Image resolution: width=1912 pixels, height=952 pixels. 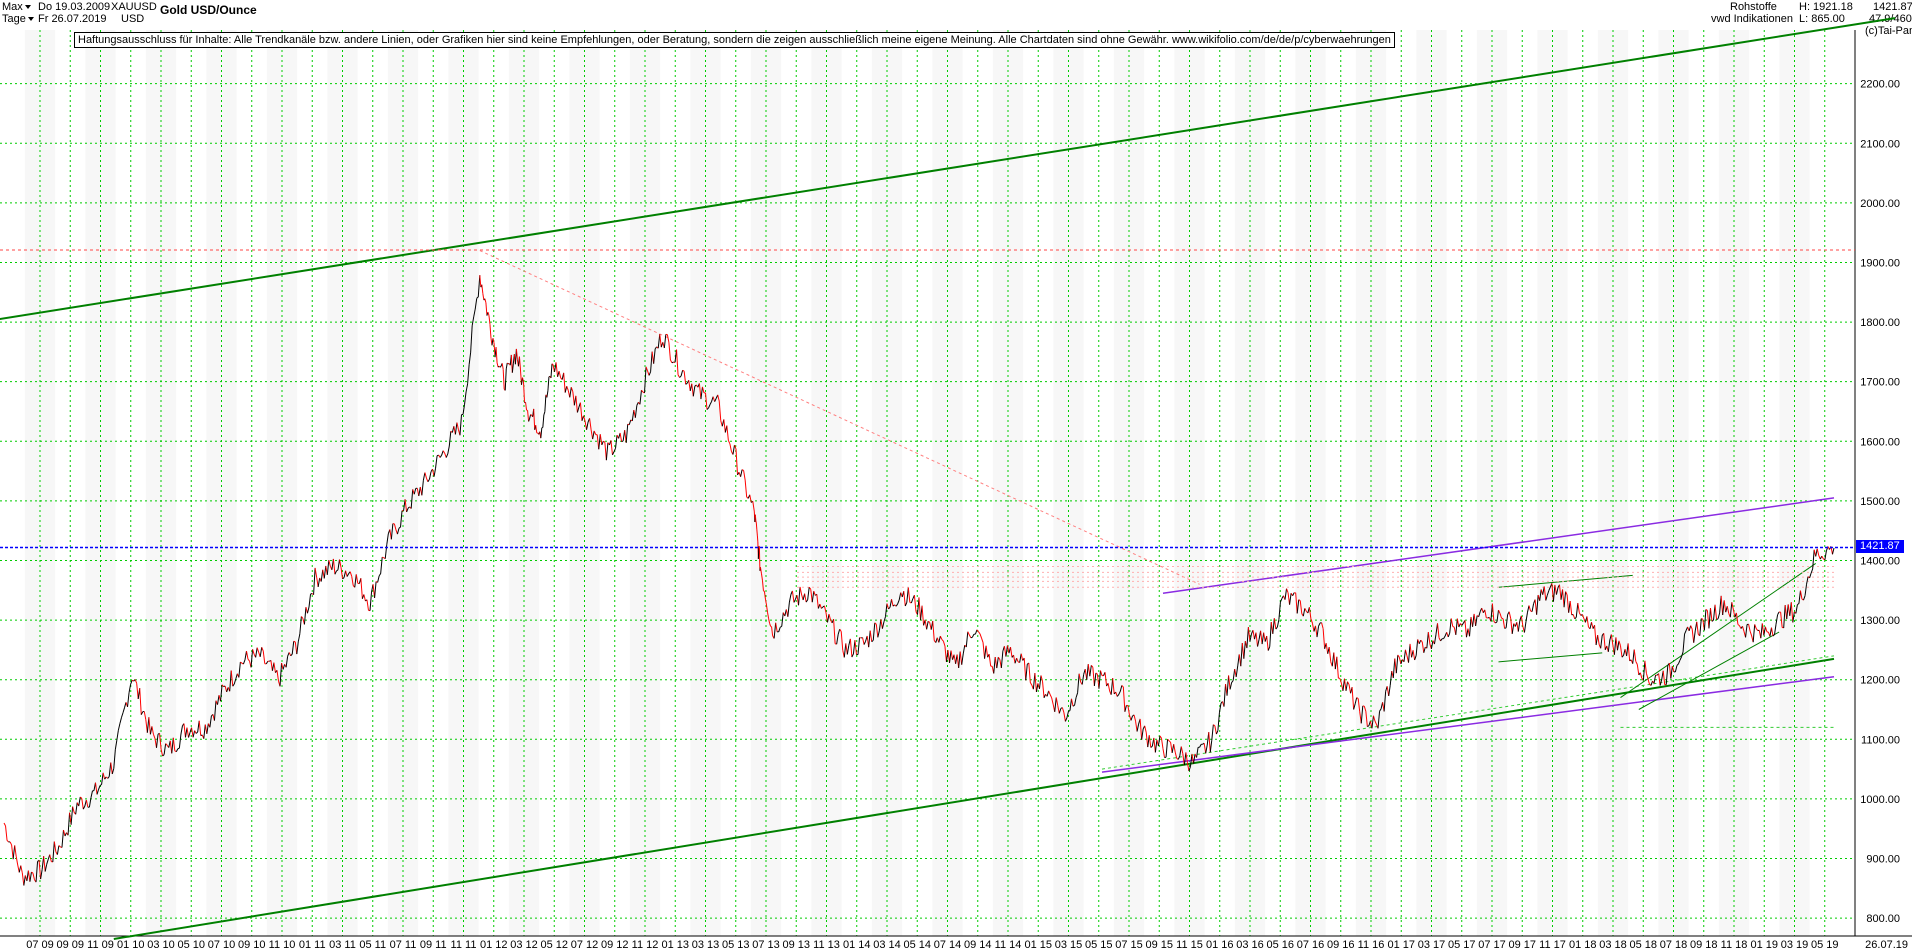 What do you see at coordinates (18, 19) in the screenshot?
I see `period-selector: Tage` at bounding box center [18, 19].